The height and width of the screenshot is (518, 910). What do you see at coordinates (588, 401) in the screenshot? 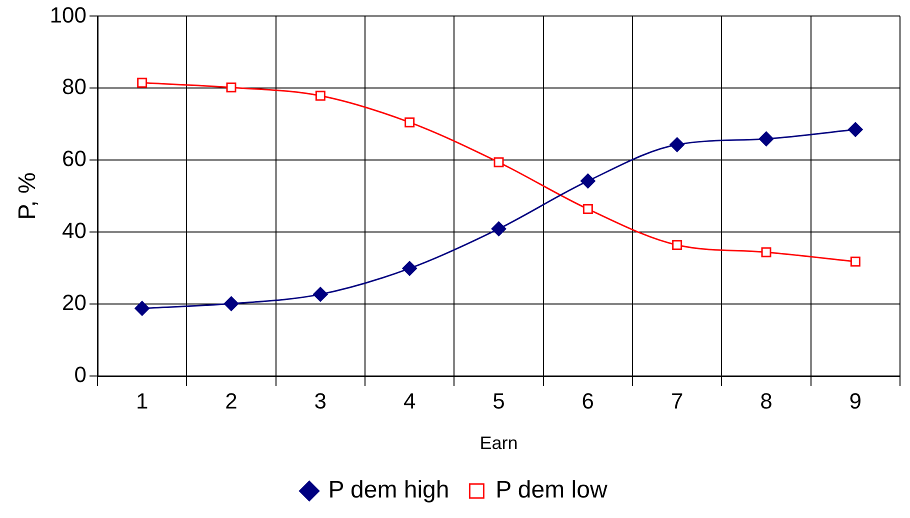
I see `x-tick-label: 6` at bounding box center [588, 401].